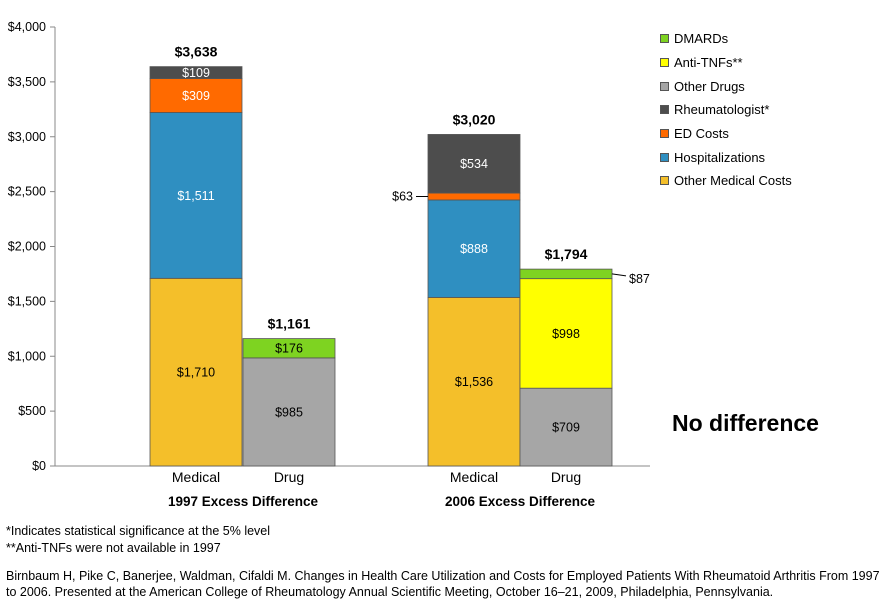 The height and width of the screenshot is (601, 888). What do you see at coordinates (566, 254) in the screenshot?
I see `bar-total-label: $1,794` at bounding box center [566, 254].